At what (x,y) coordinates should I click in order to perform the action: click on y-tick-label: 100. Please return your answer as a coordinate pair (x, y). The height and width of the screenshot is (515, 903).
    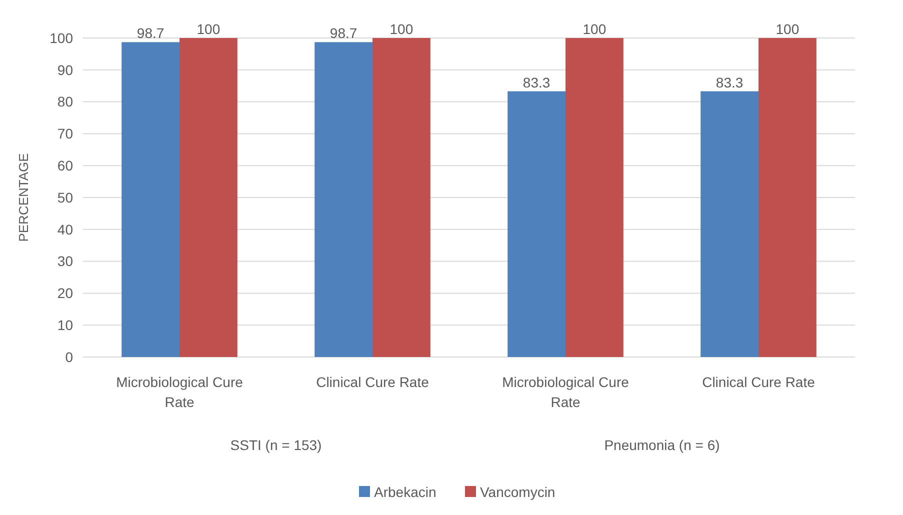
    Looking at the image, I should click on (62, 38).